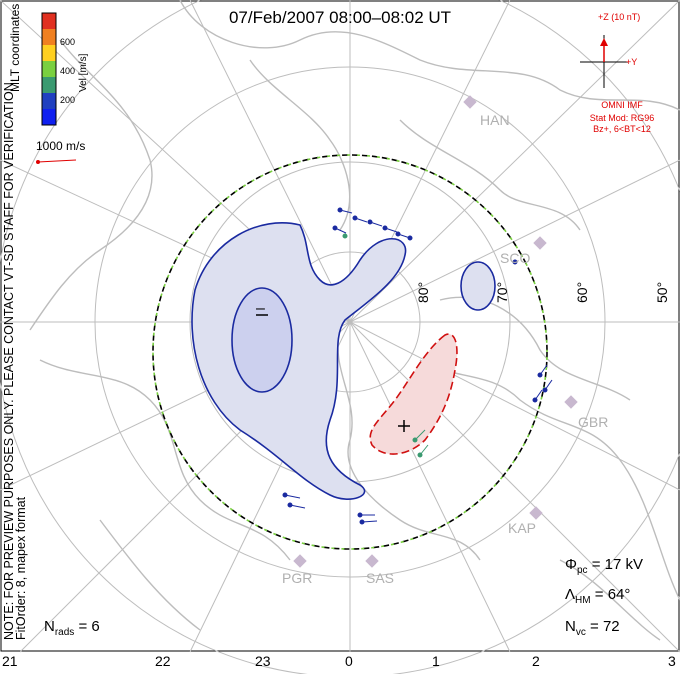 The width and height of the screenshot is (680, 674). I want to click on lambda-hm-subscript: HM, so click(583, 600).